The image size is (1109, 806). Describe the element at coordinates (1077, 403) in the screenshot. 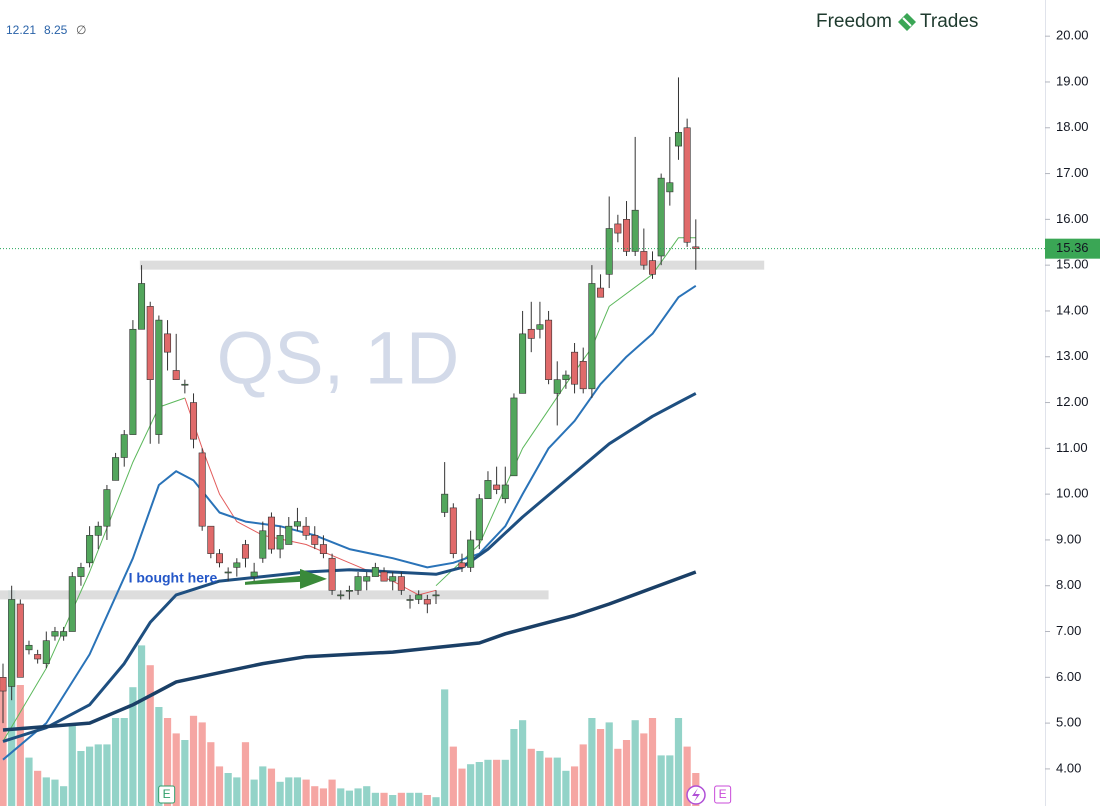

I see `price-axis-bg` at that location.